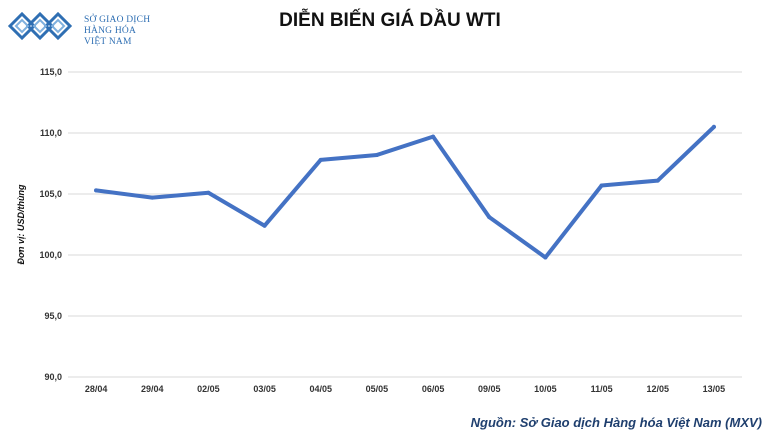  Describe the element at coordinates (489, 389) in the screenshot. I see `x-tick-label: 09/05` at that location.